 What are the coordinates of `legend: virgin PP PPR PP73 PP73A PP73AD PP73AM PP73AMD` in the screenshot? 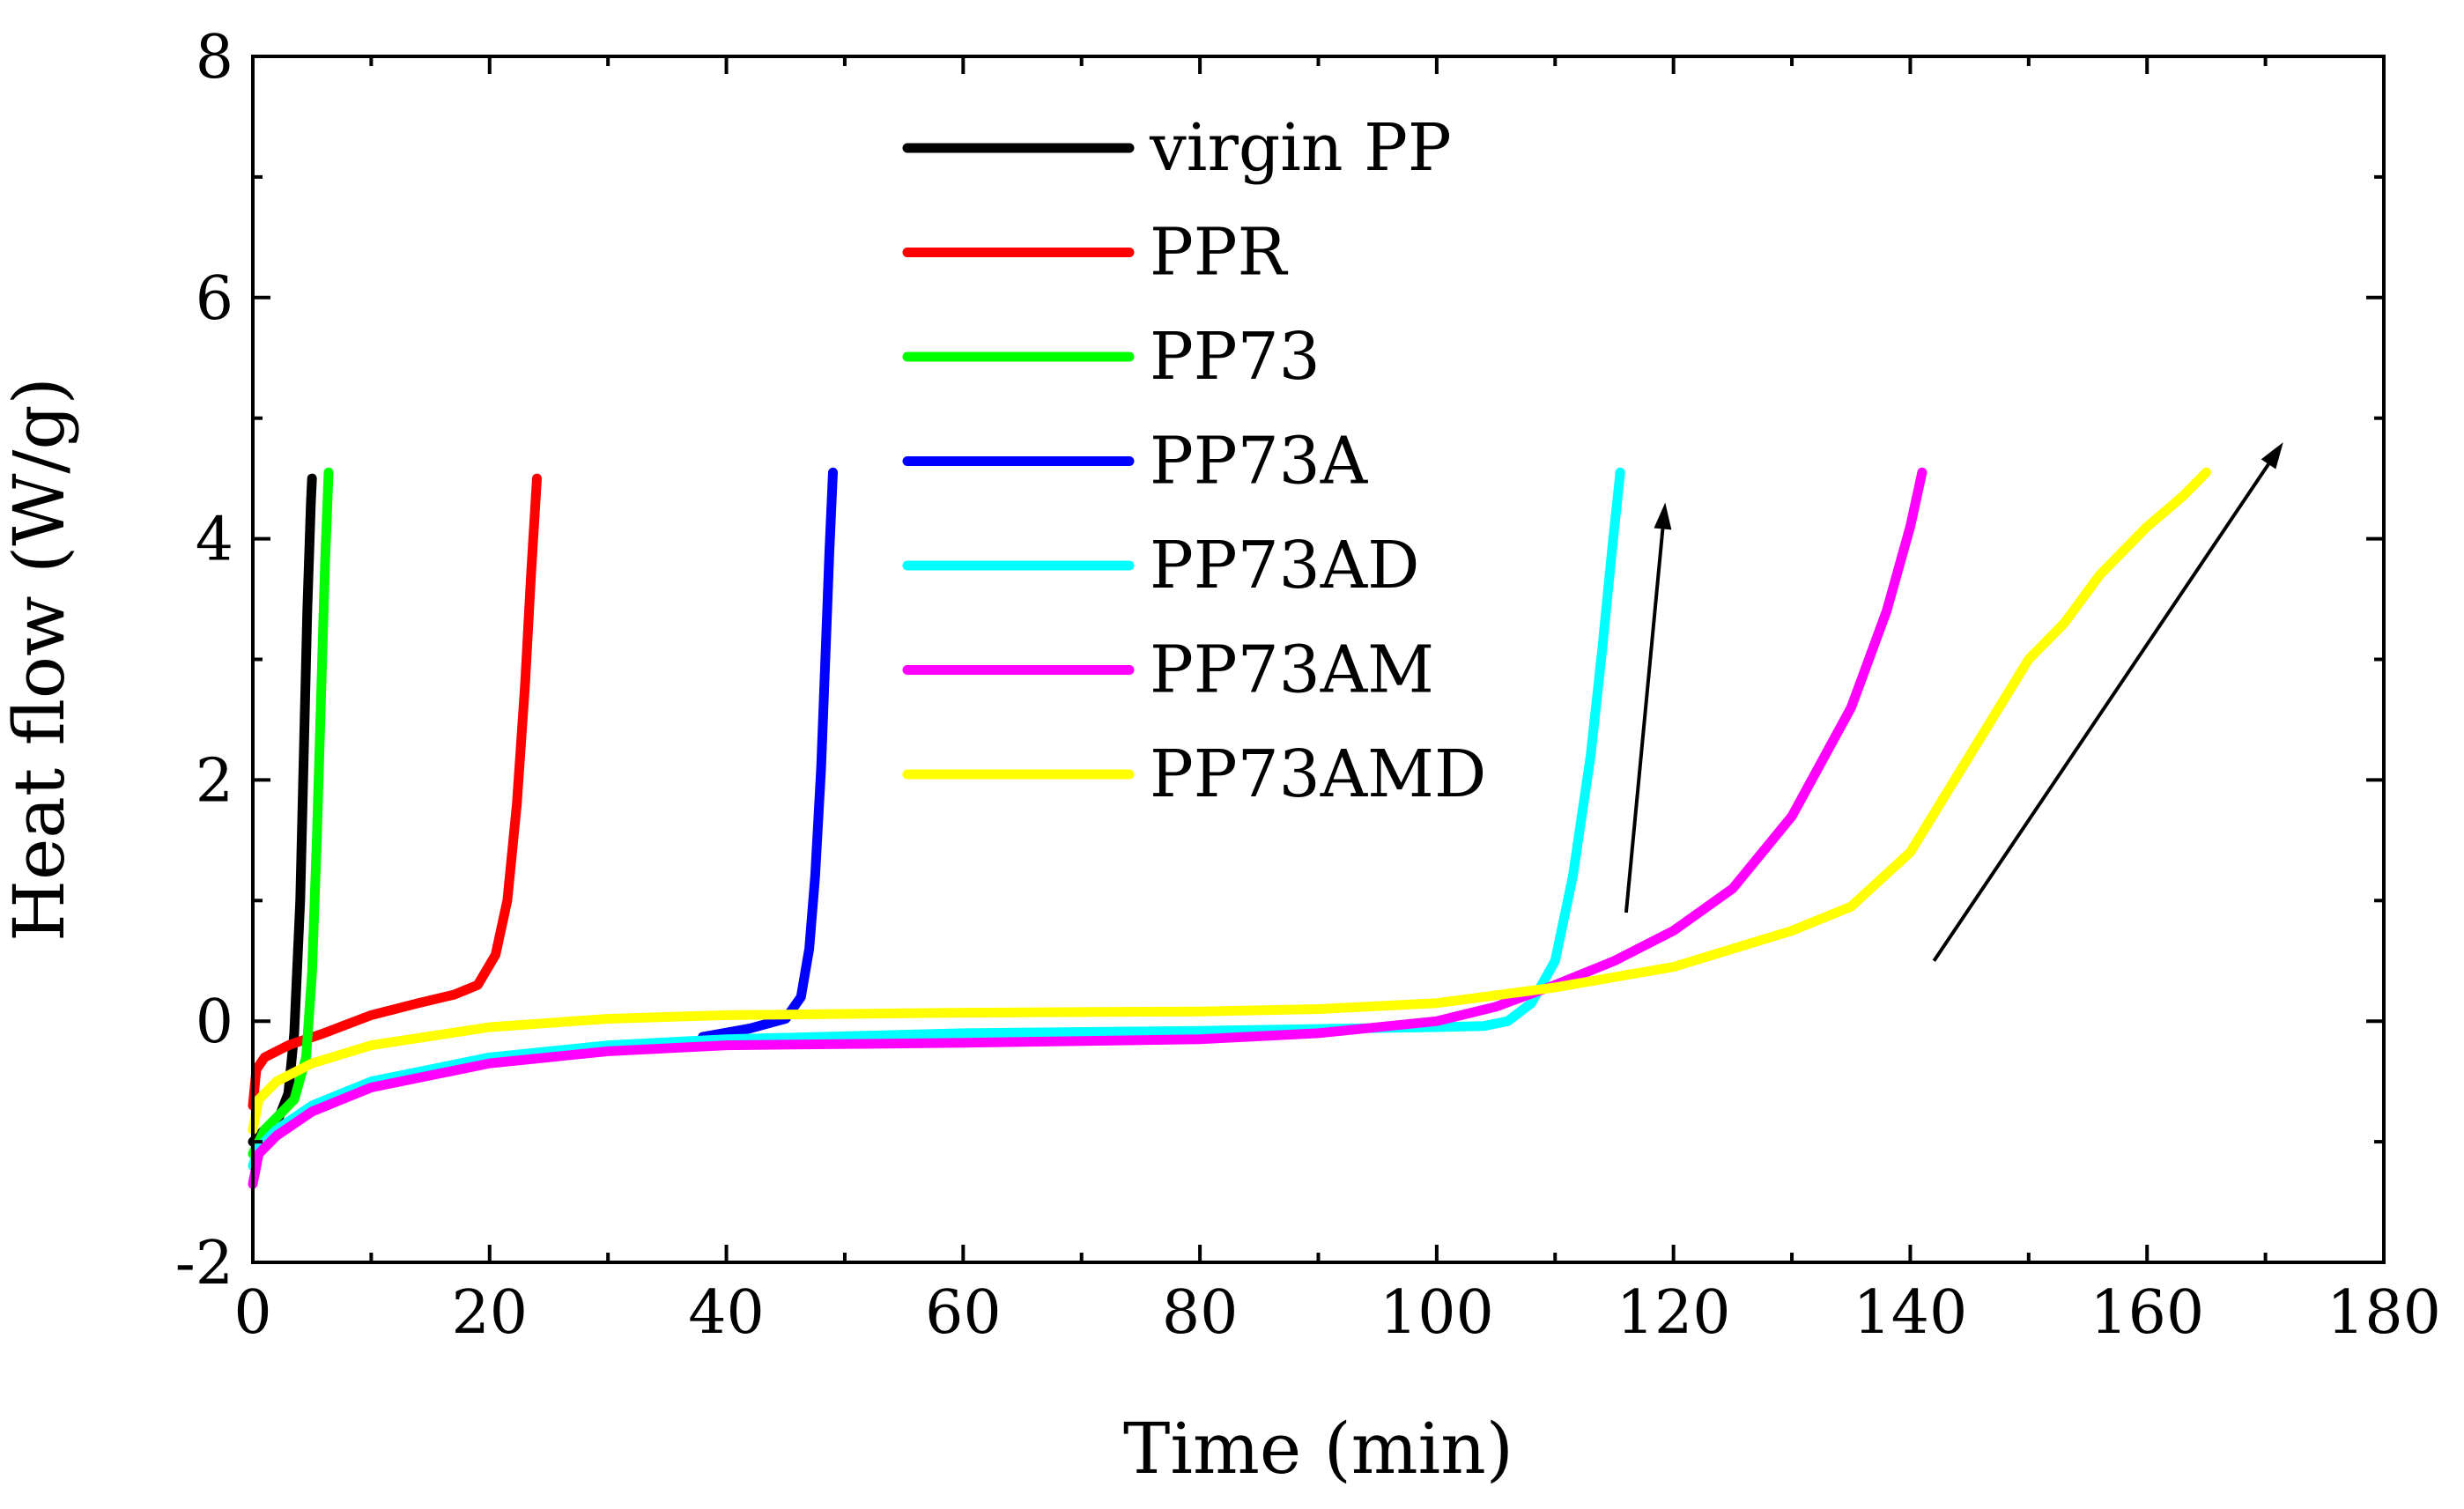 It's located at (1194, 461).